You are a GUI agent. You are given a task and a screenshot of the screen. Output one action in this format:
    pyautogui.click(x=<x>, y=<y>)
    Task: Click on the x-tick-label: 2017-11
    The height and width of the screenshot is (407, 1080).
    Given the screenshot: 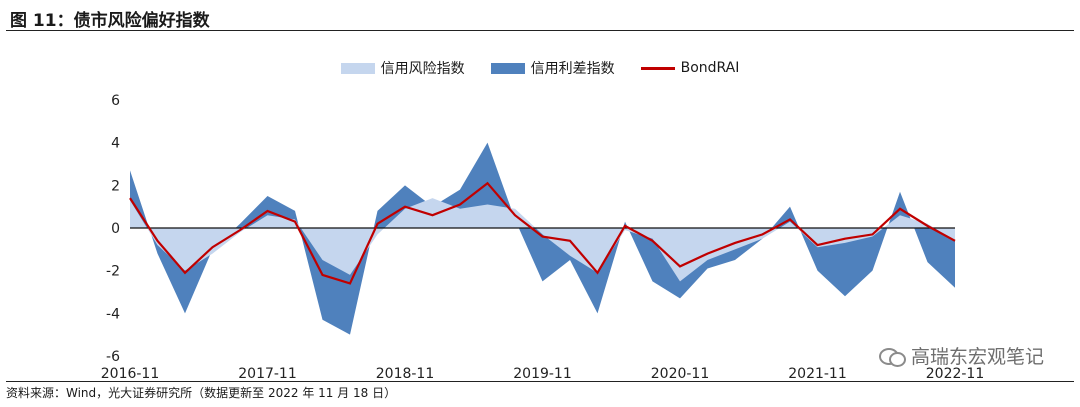 What is the action you would take?
    pyautogui.click(x=267, y=374)
    